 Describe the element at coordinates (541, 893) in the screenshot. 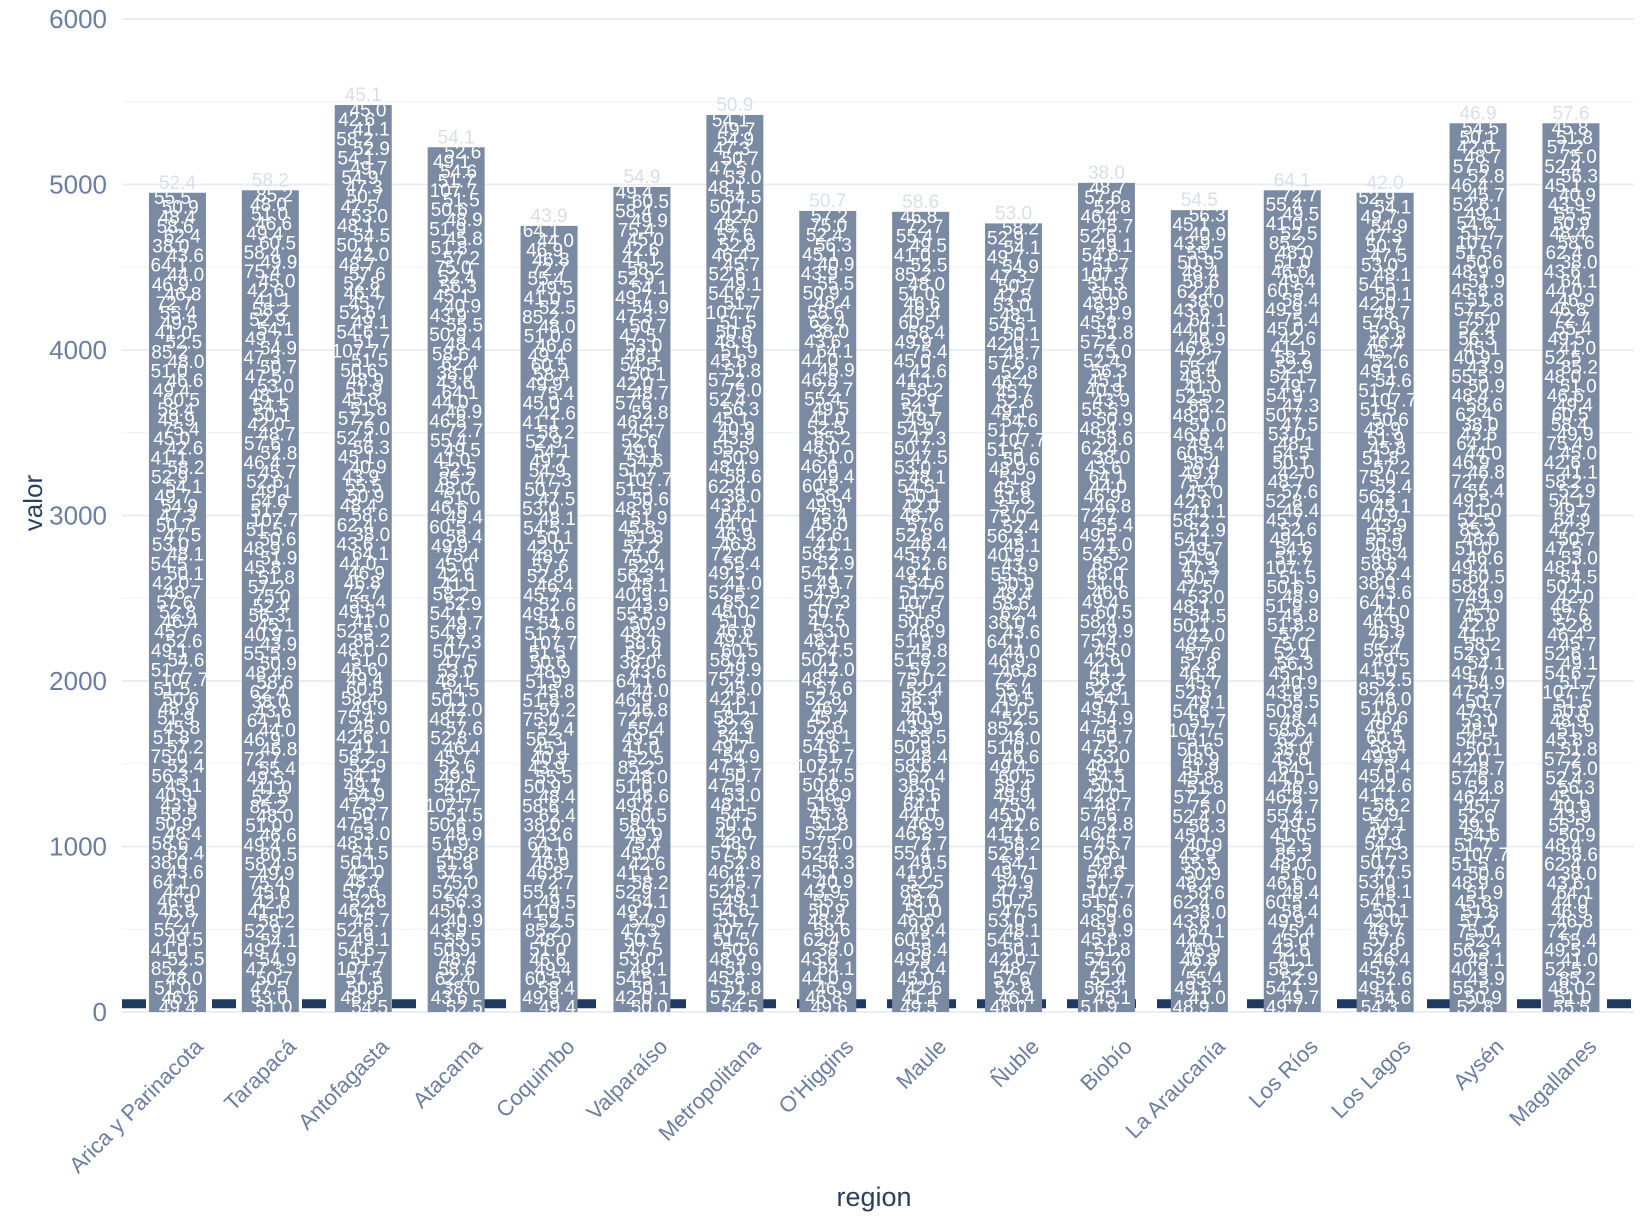

I see `bar-segment-label: 55.4` at that location.